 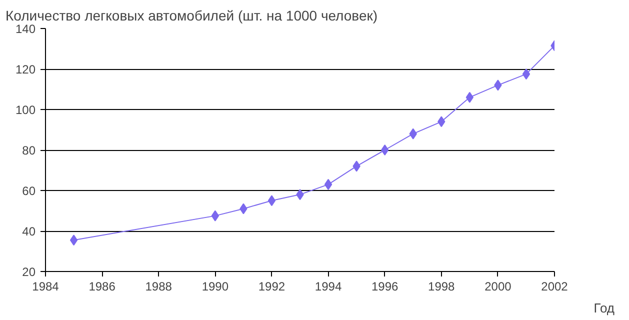 I want to click on x-tick-label: 2000, so click(x=498, y=287).